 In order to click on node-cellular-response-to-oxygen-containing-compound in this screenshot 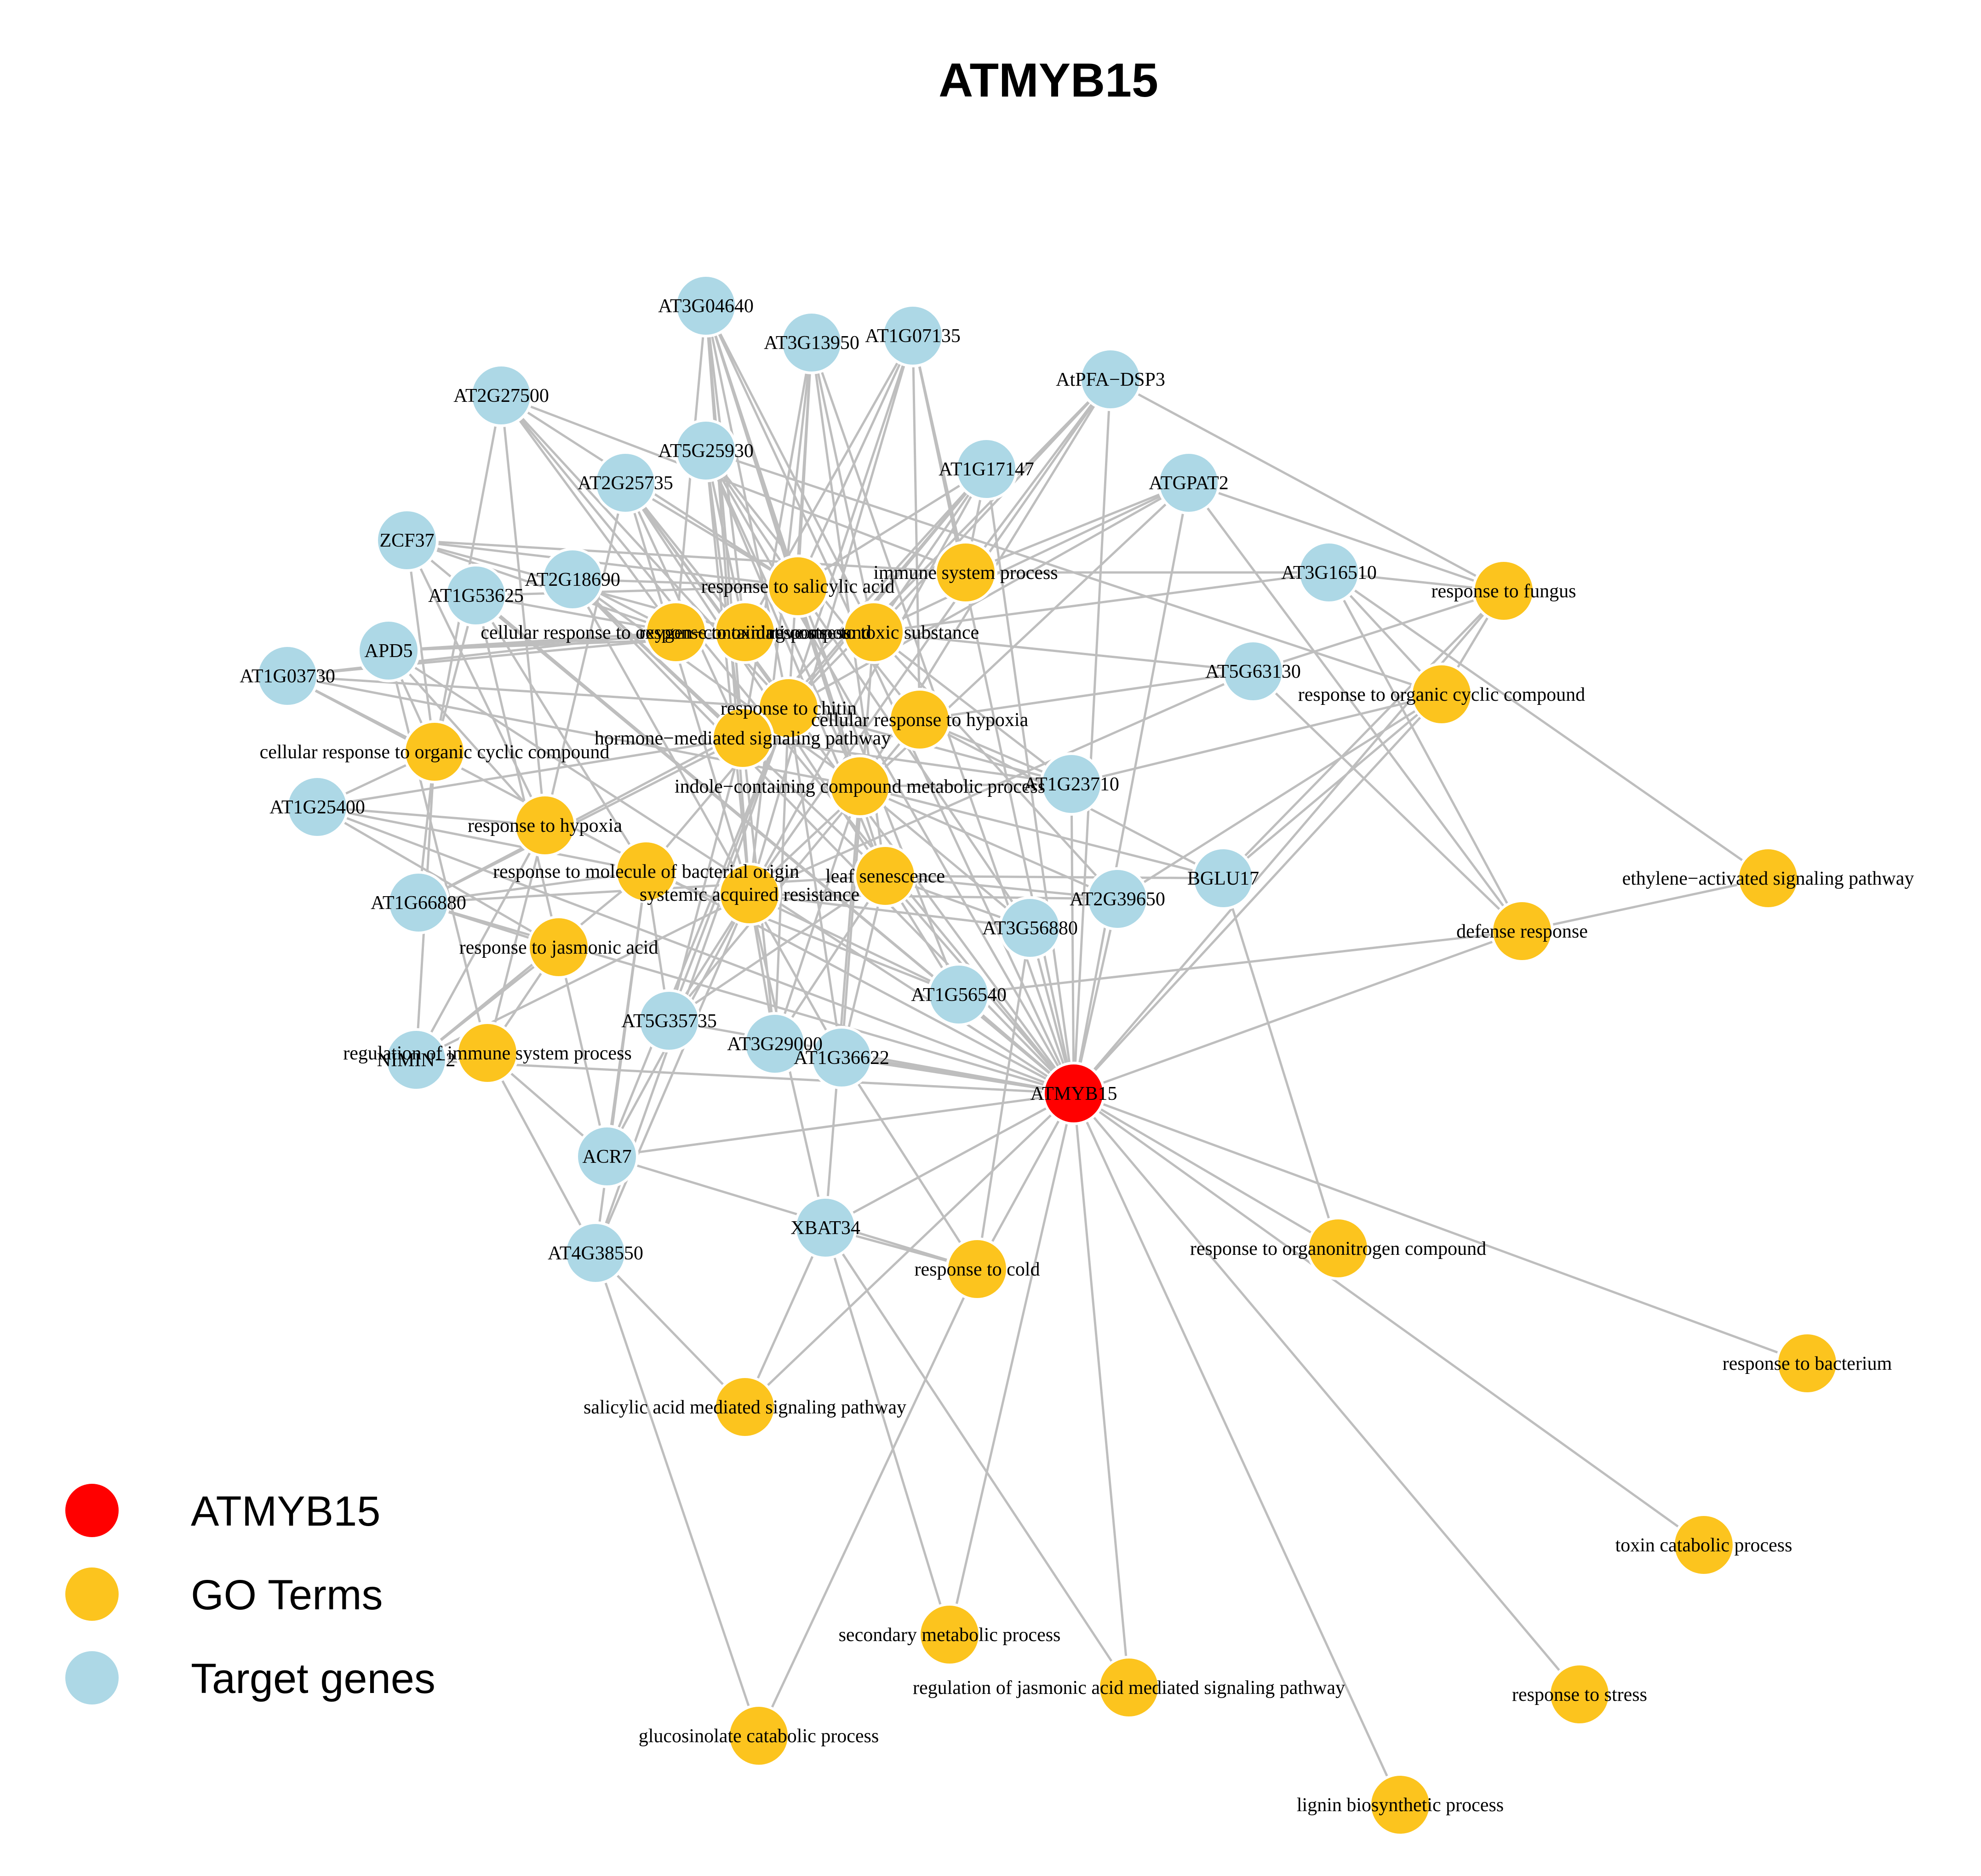, I will do `click(676, 632)`.